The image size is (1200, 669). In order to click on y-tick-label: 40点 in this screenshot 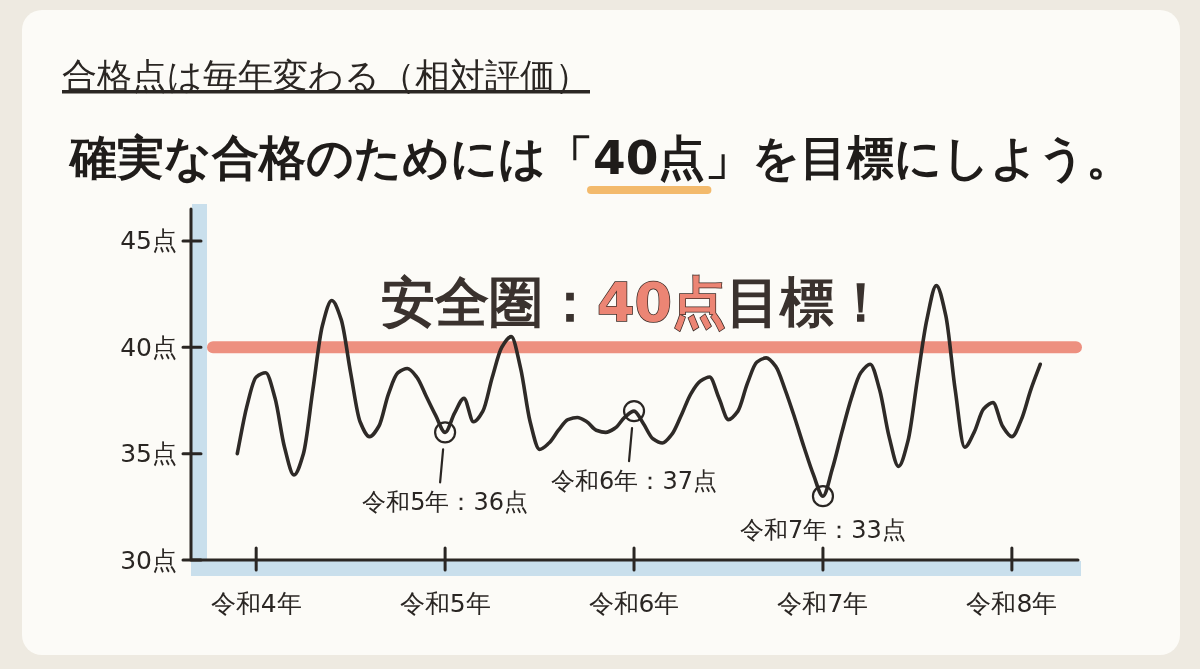, I will do `click(148, 347)`.